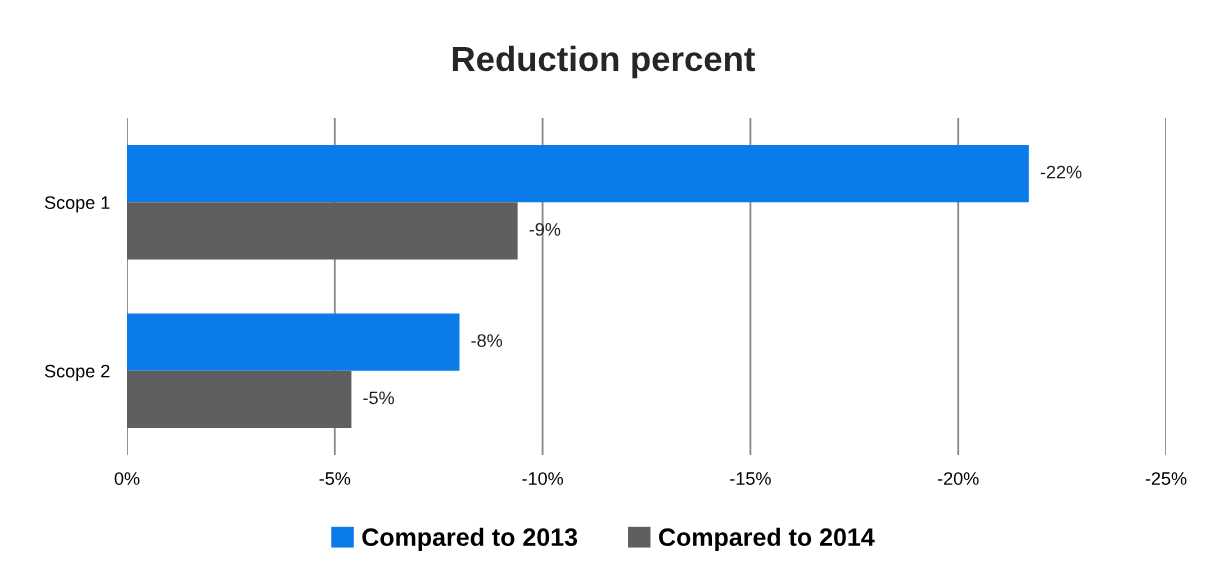 This screenshot has height=576, width=1206. I want to click on x-tick-label: -20%, so click(958, 478).